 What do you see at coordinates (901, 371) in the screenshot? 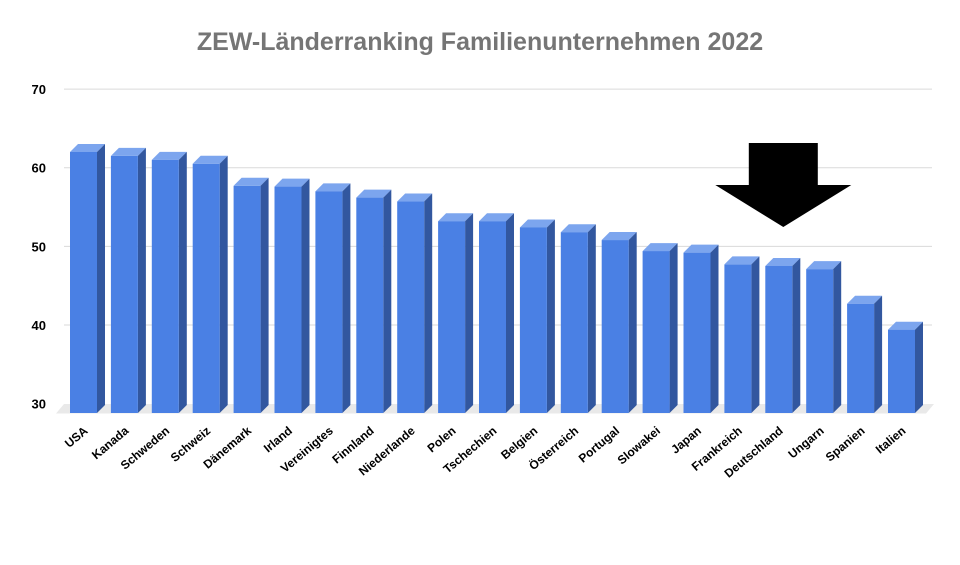
I see `bar-Italien` at bounding box center [901, 371].